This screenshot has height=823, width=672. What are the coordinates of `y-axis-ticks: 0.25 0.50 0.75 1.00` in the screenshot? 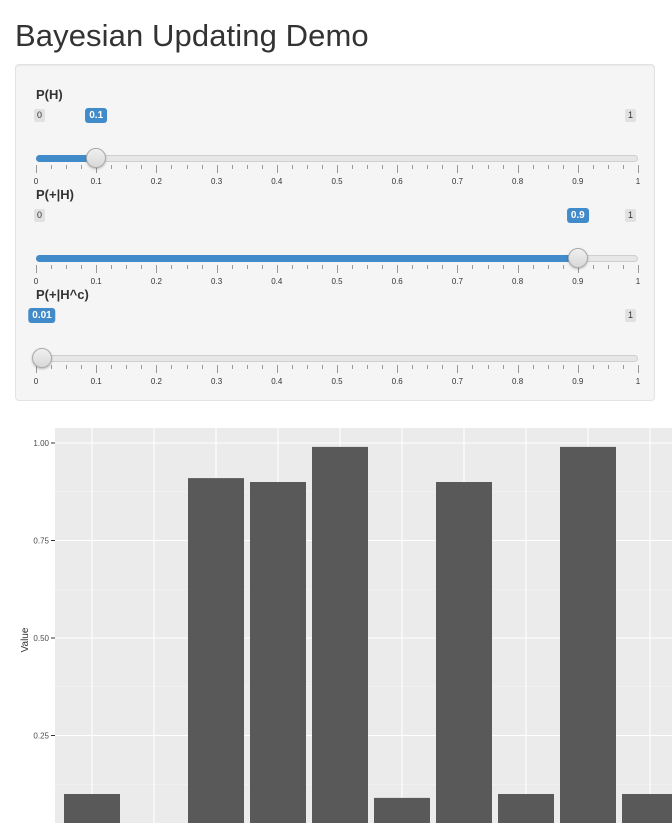 It's located at (44, 590).